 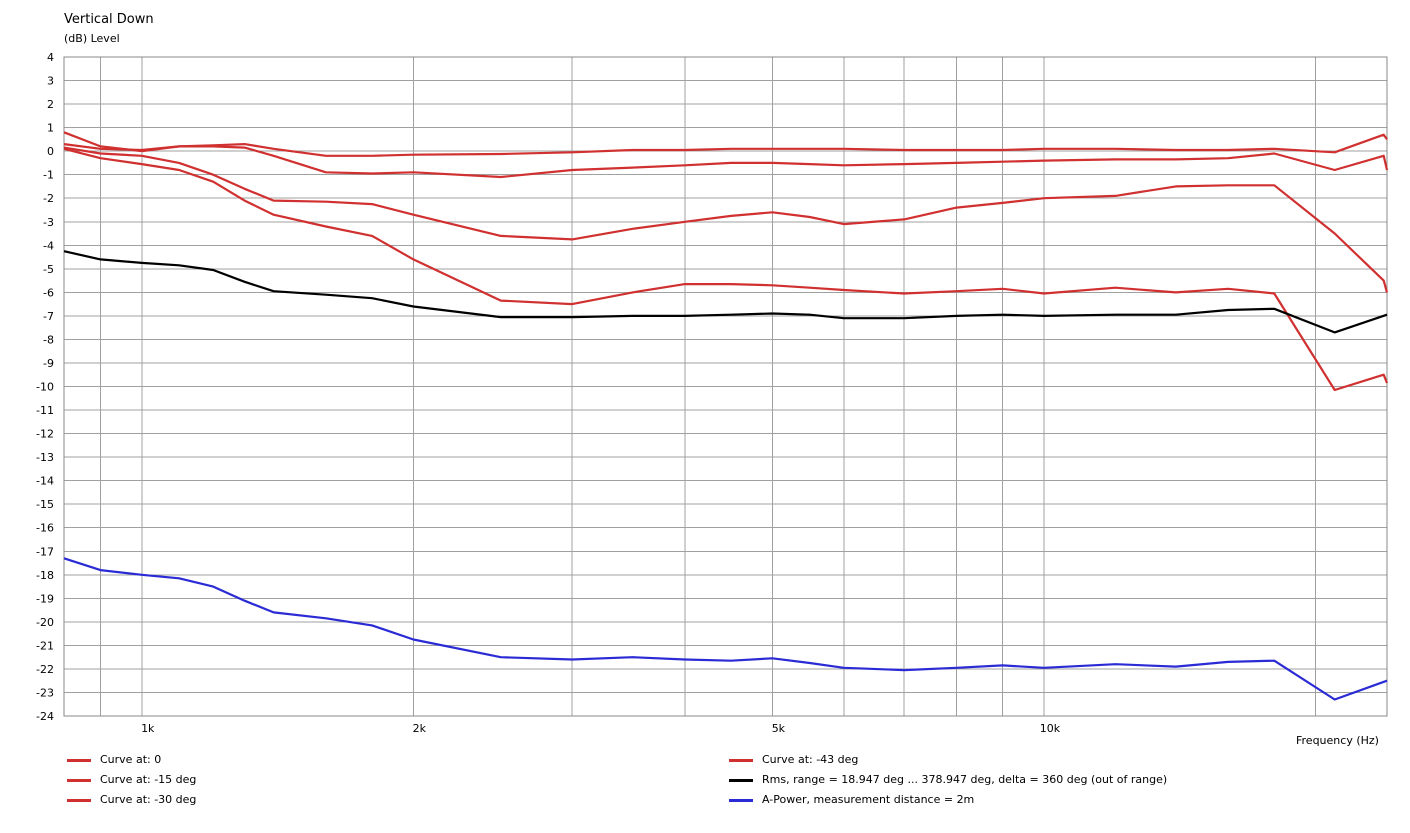 I want to click on y-tick-label: -8, so click(x=48, y=339).